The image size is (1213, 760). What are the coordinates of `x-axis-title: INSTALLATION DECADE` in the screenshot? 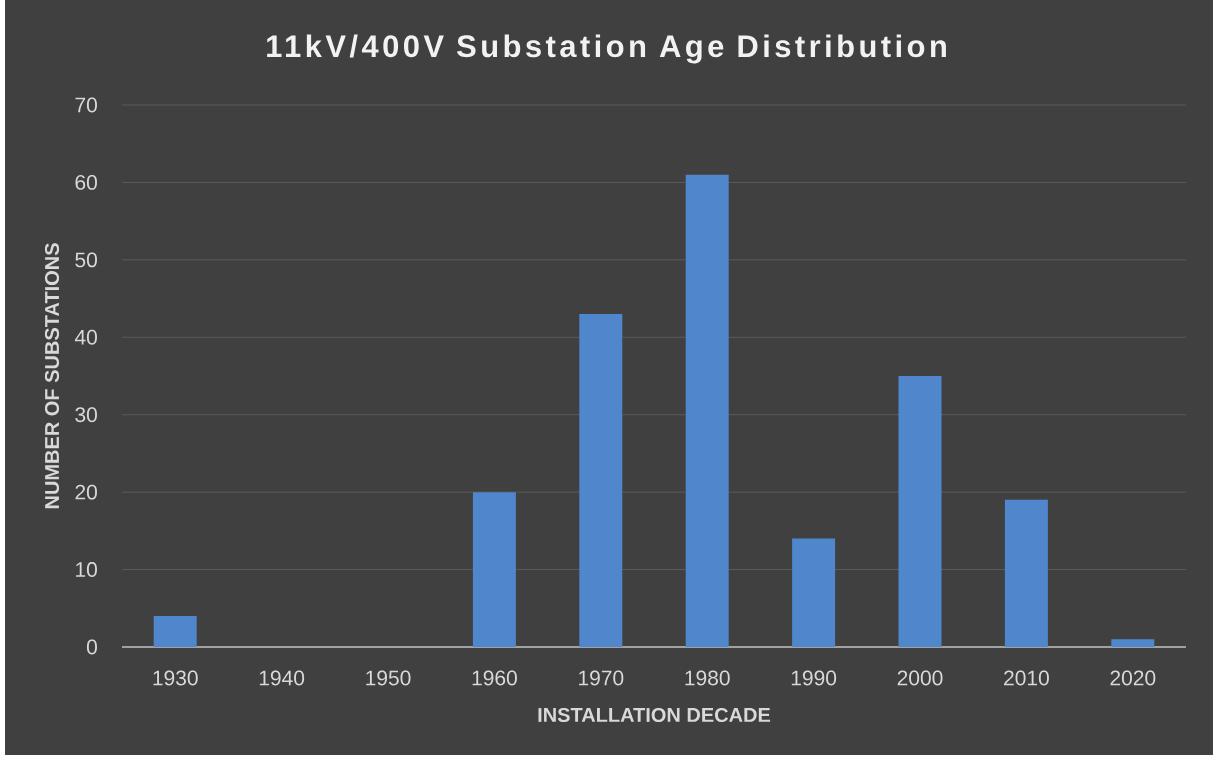 It's located at (654, 715).